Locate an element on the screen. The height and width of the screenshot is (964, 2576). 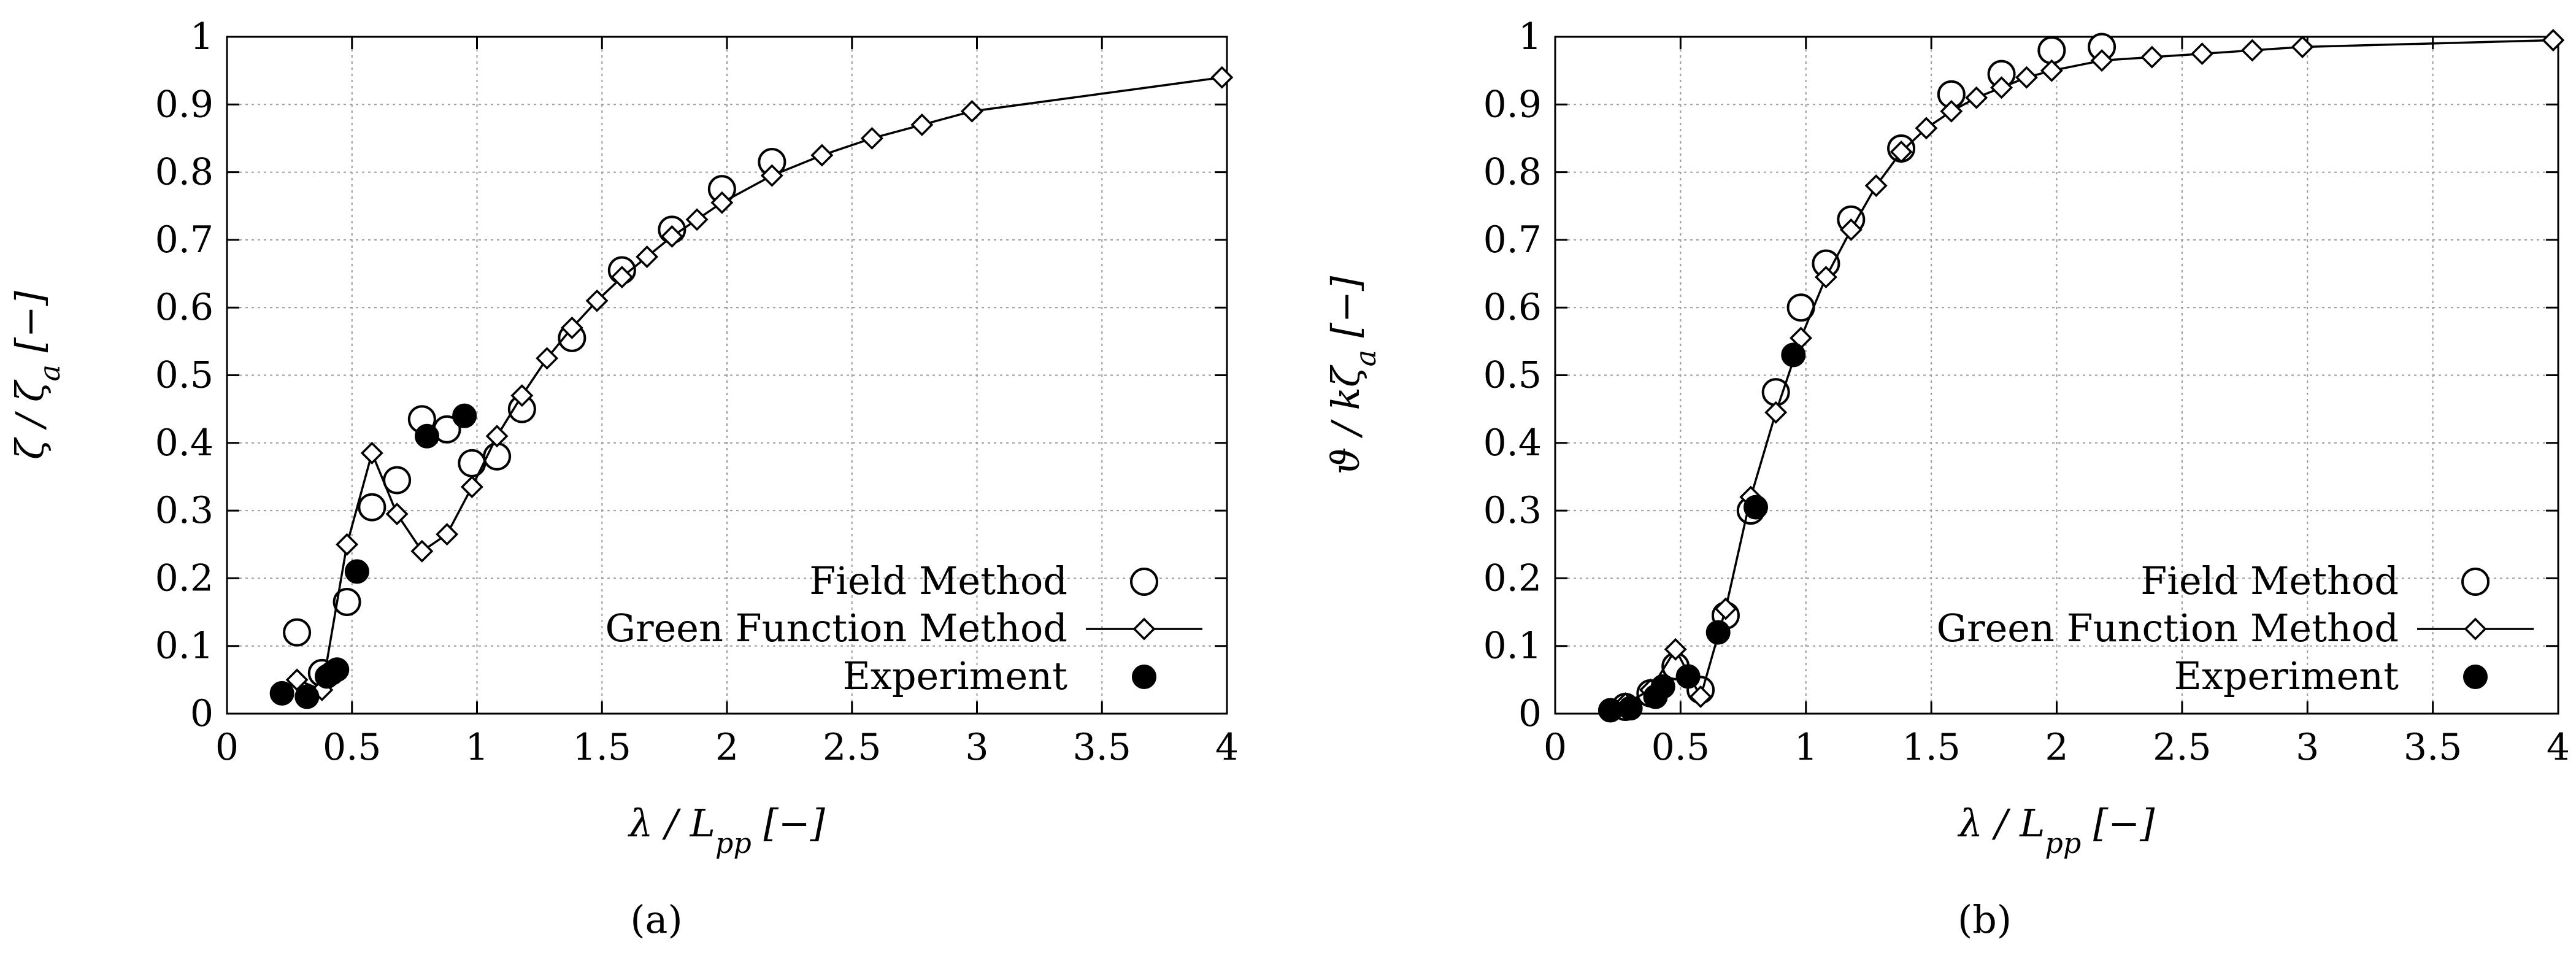
y-tick-label: 1 is located at coordinates (202, 36).